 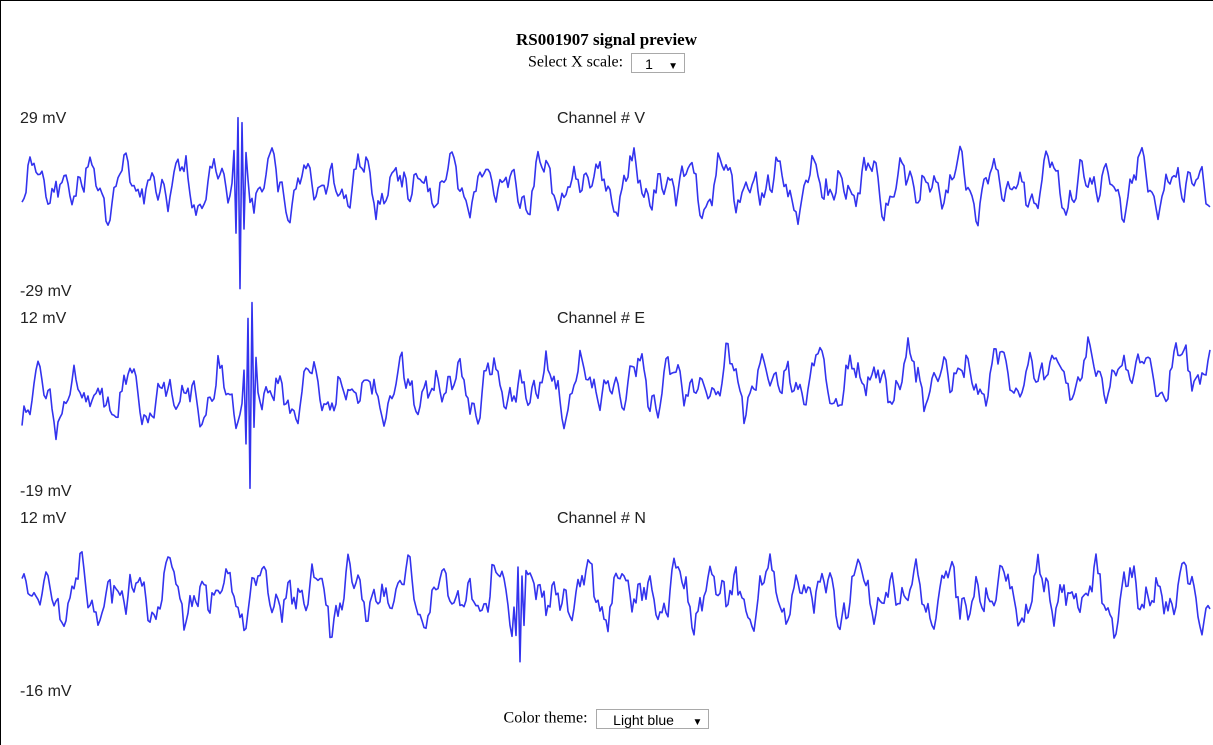 What do you see at coordinates (46, 691) in the screenshot?
I see `channel-n-ymin-label: -16 mV` at bounding box center [46, 691].